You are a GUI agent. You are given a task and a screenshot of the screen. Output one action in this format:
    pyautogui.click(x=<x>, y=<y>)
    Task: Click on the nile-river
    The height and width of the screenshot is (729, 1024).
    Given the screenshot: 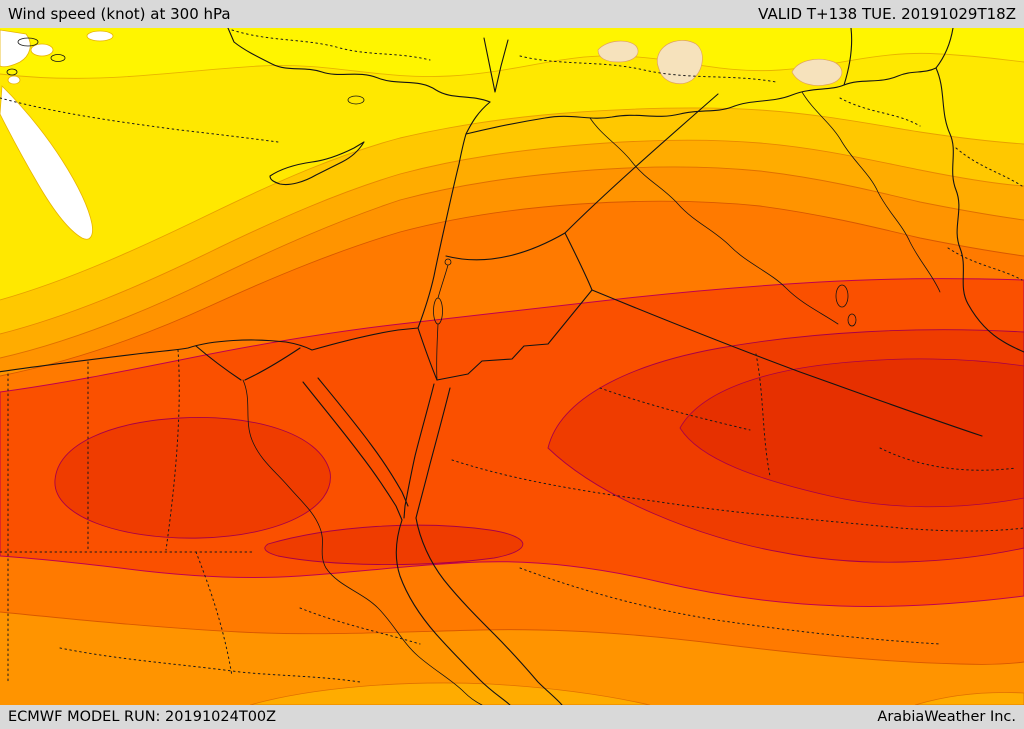 What is the action you would take?
    pyautogui.click(x=362, y=542)
    